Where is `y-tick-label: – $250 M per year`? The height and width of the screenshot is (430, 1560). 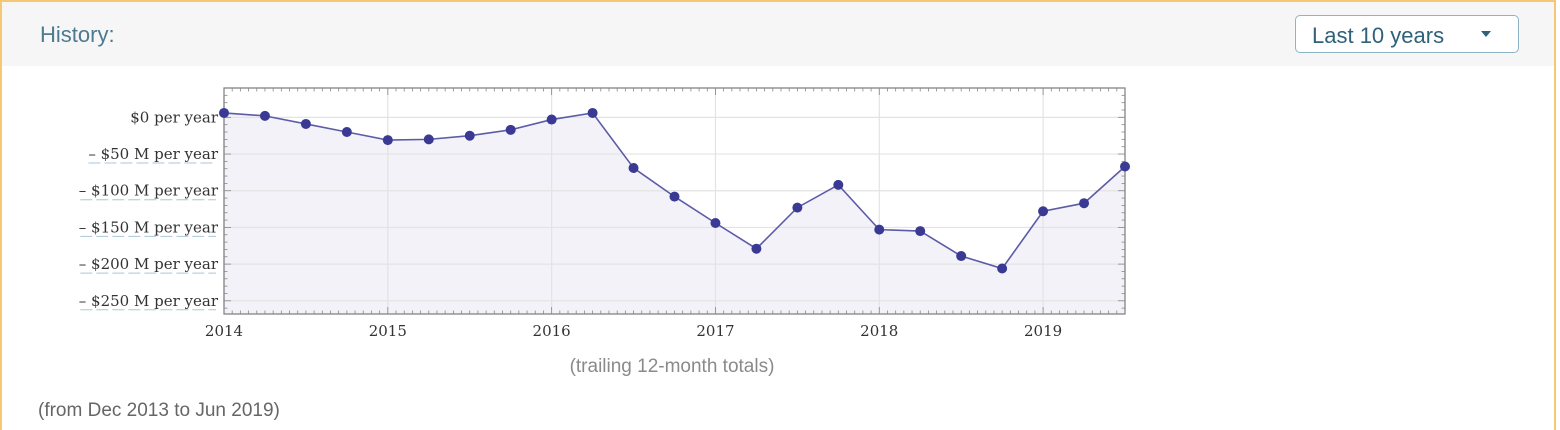
y-tick-label: – $250 M per year is located at coordinates (149, 301).